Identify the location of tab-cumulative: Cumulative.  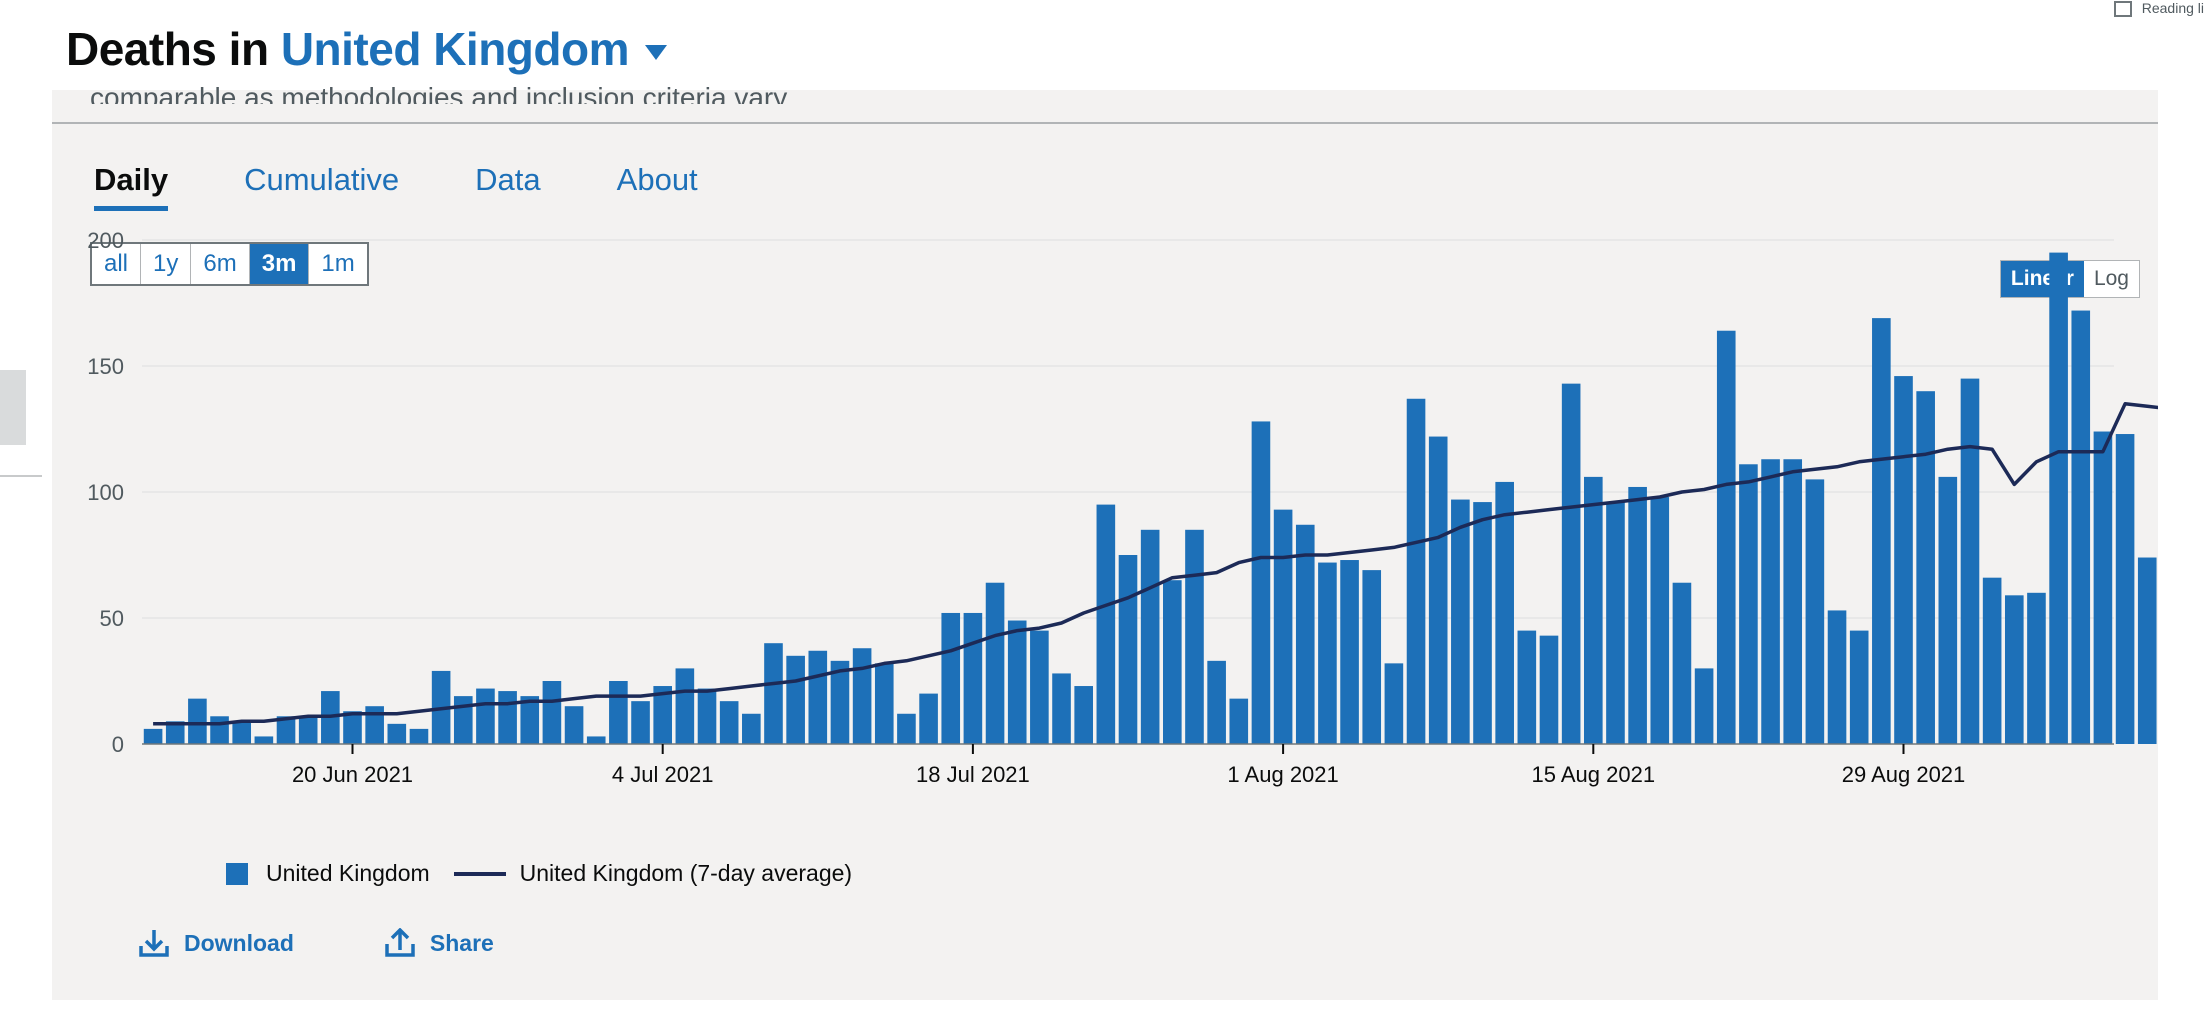
(322, 179).